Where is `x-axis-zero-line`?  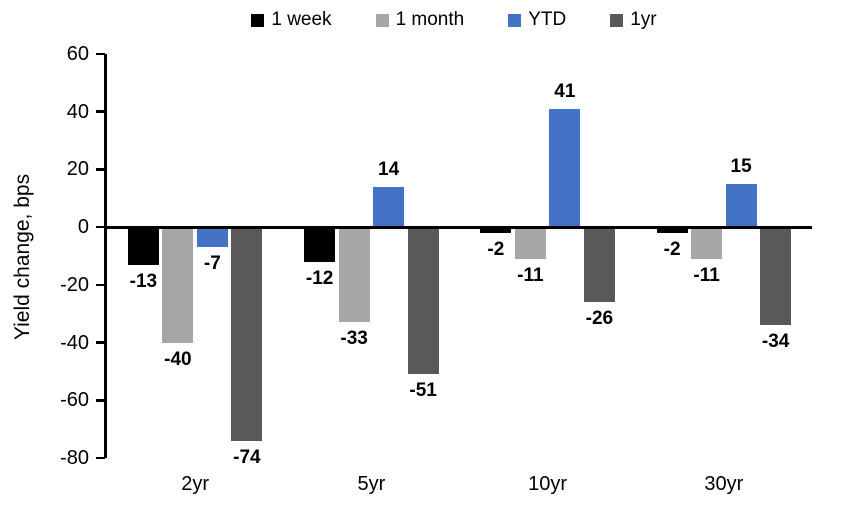
x-axis-zero-line is located at coordinates (458, 227).